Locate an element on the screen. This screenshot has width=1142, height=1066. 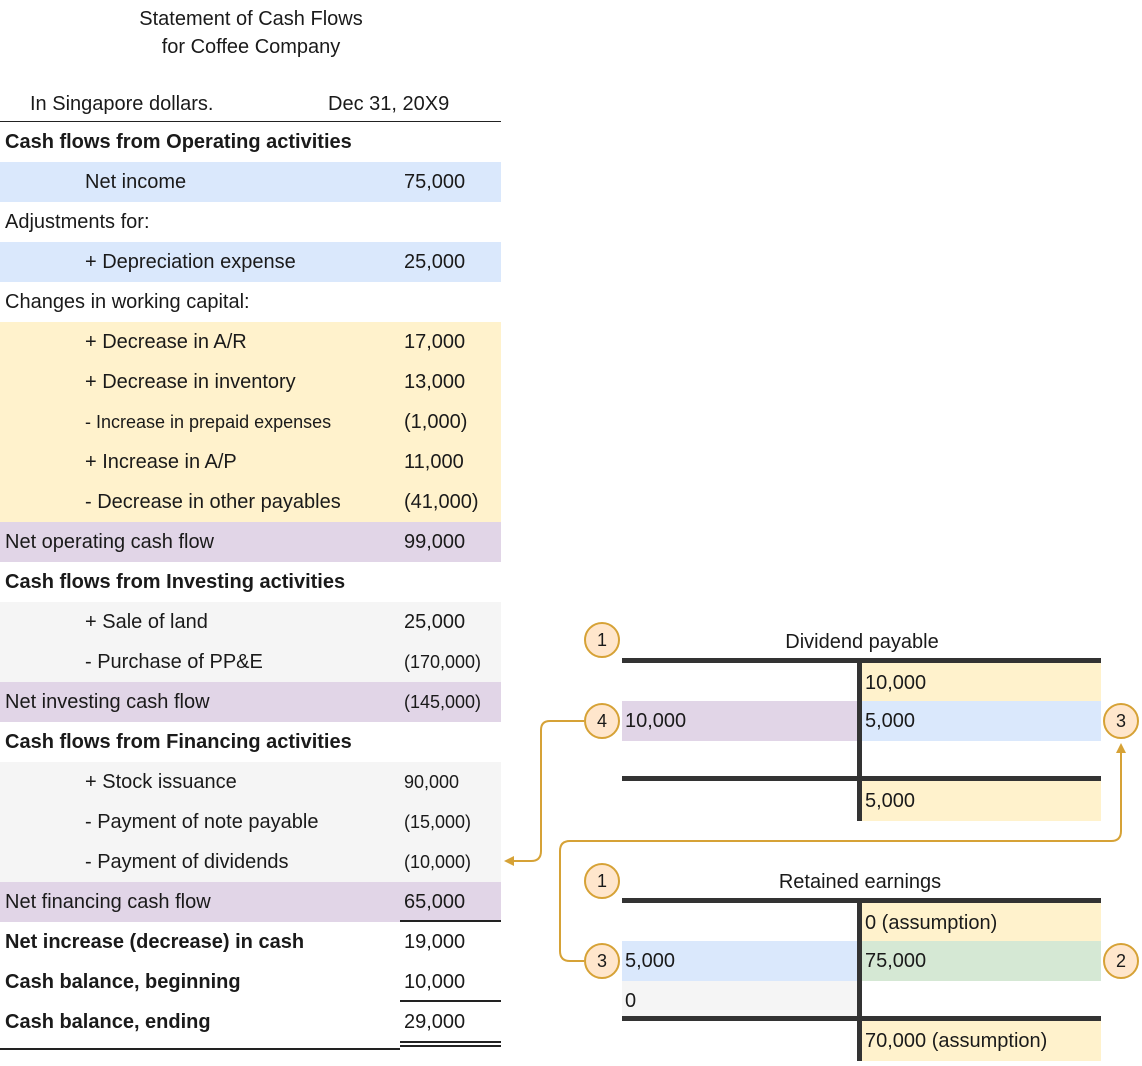
depreciation-value: 25,000 is located at coordinates (435, 262).